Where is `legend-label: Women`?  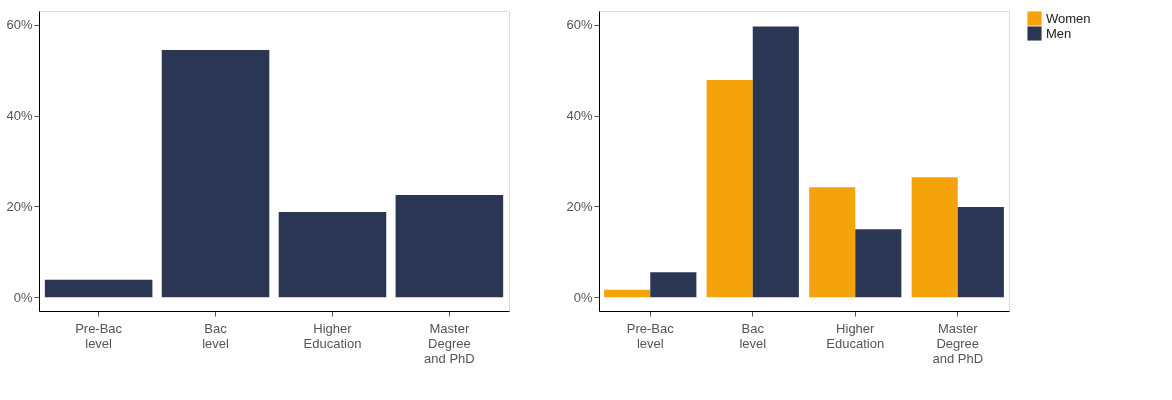 legend-label: Women is located at coordinates (1068, 18).